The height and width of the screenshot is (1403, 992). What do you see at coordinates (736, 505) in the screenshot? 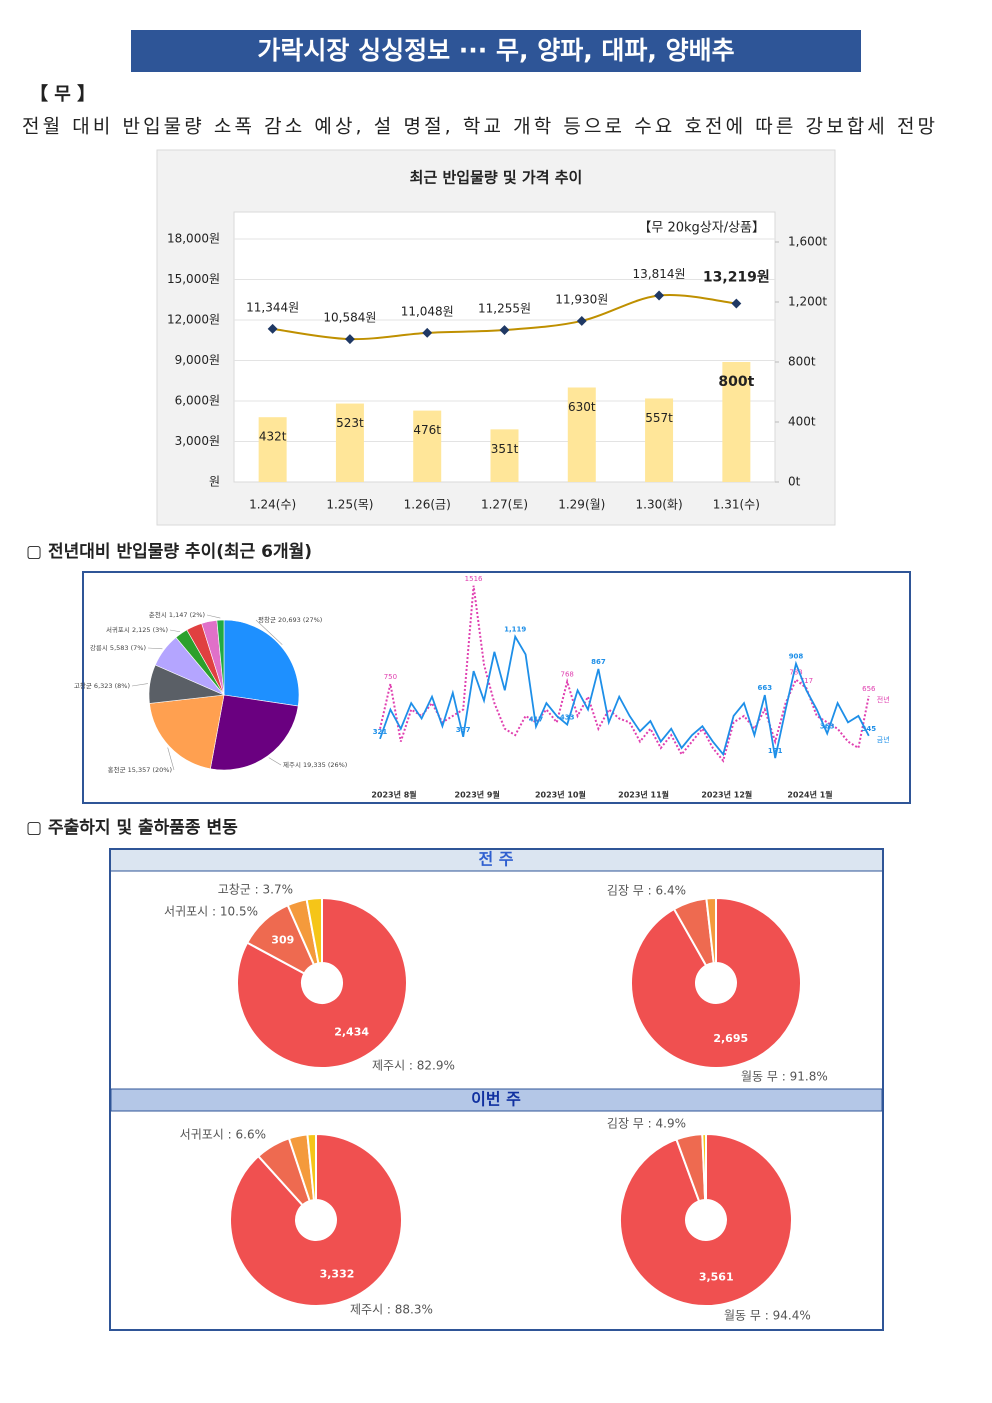
I see `x-tick-label: 1.31(수)` at bounding box center [736, 505].